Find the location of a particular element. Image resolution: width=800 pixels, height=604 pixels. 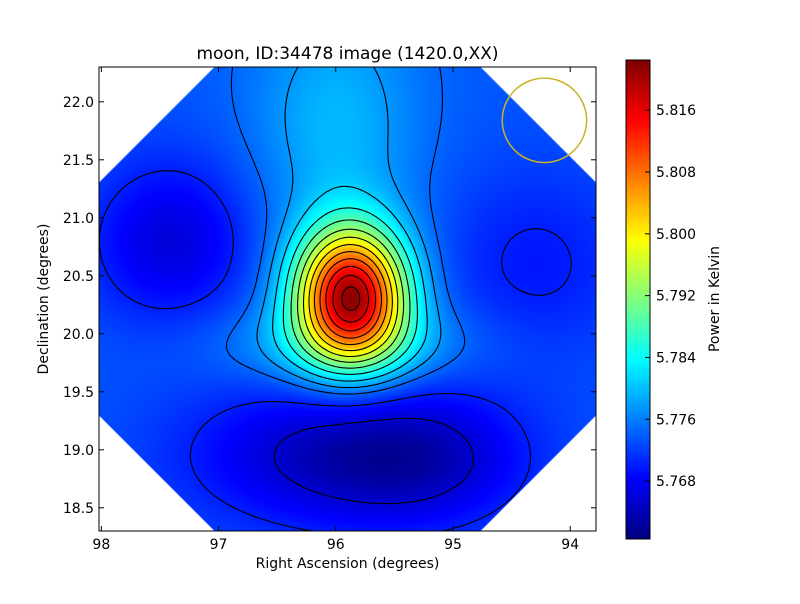

colorbar-tick-label: 5.776 is located at coordinates (676, 420).